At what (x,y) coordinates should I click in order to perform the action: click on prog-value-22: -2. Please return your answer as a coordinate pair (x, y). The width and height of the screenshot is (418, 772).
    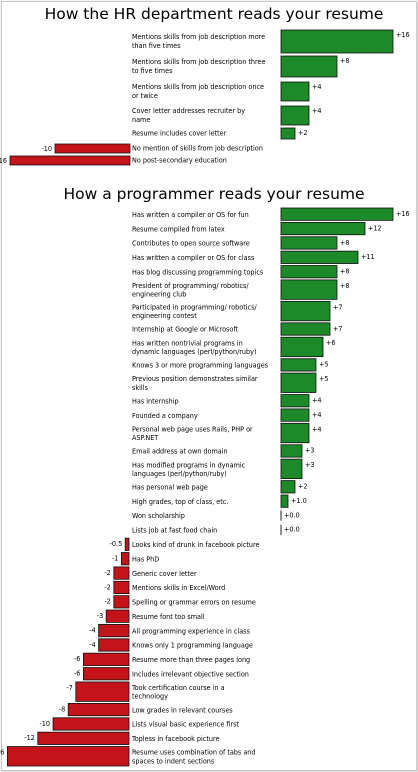
    Looking at the image, I should click on (107, 572).